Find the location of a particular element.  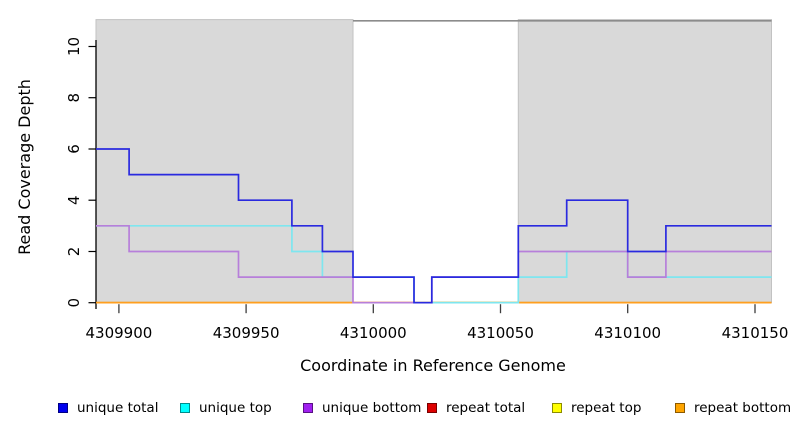

y-axis-label: Read Coverage Depth is located at coordinates (24, 167).